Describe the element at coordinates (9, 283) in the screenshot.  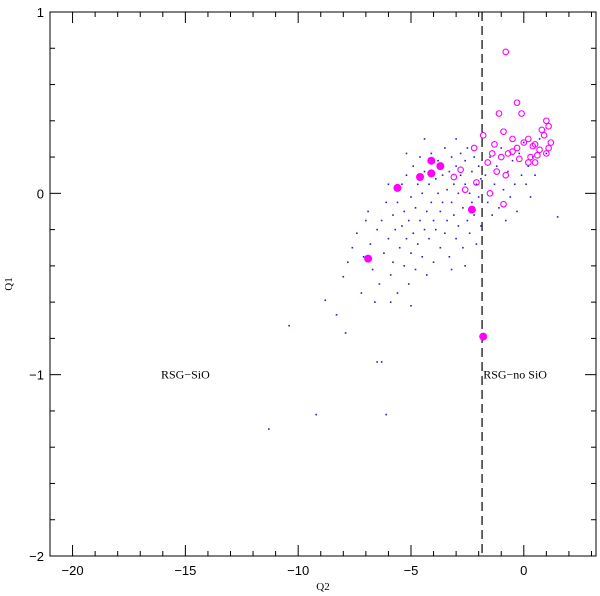
I see `y-axis-label: Q1` at that location.